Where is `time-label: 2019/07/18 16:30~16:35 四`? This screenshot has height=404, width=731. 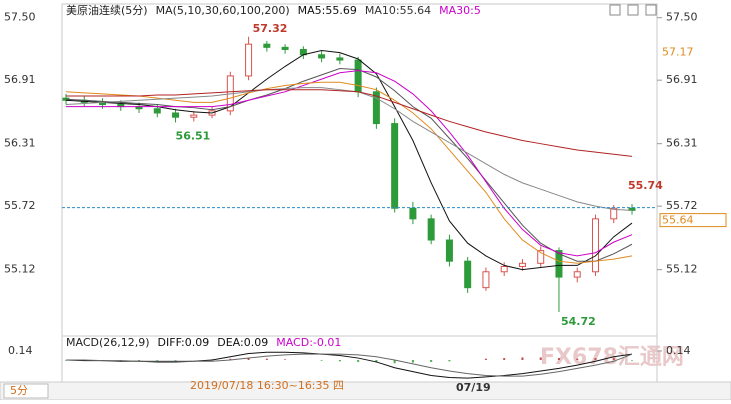 time-label: 2019/07/18 16:30~16:35 四 is located at coordinates (267, 385).